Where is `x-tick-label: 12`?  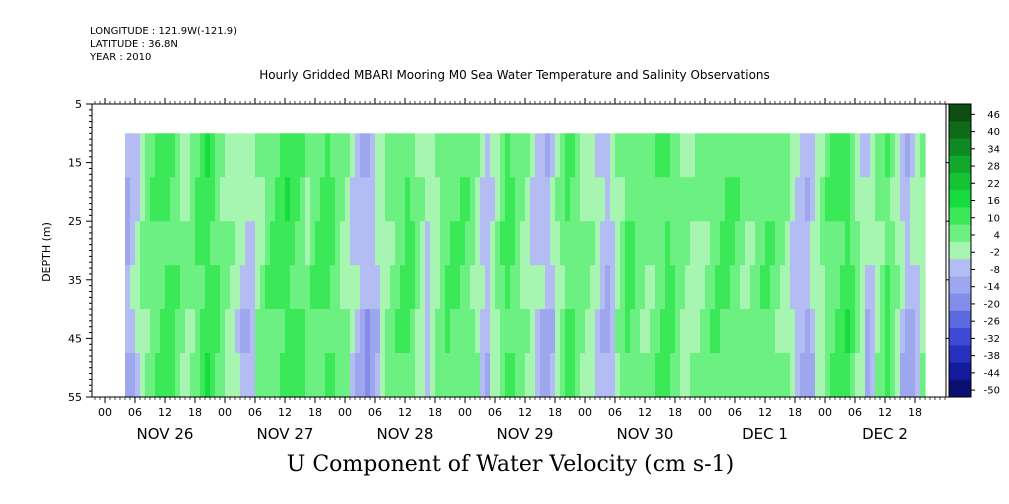
x-tick-label: 12 is located at coordinates (405, 412).